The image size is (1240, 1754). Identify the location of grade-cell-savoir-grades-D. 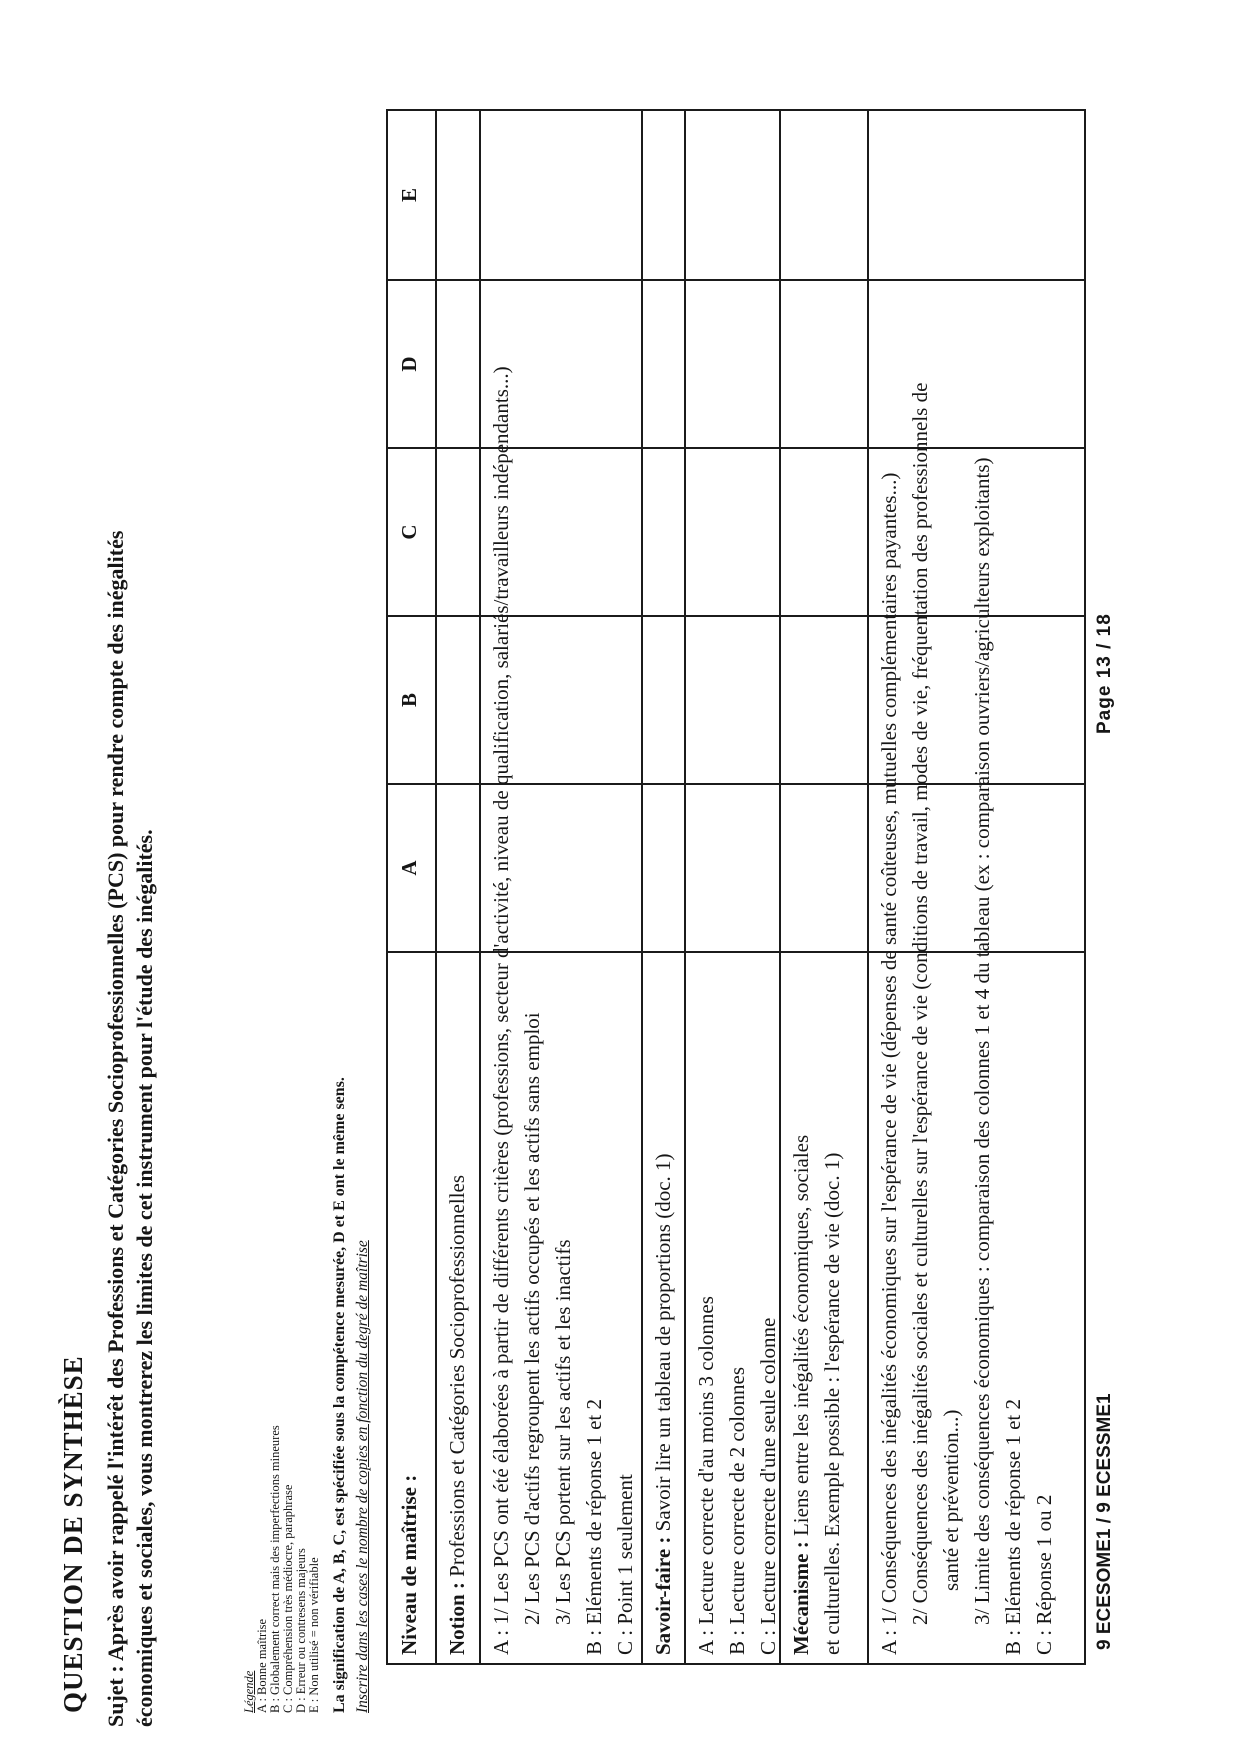
(732, 365).